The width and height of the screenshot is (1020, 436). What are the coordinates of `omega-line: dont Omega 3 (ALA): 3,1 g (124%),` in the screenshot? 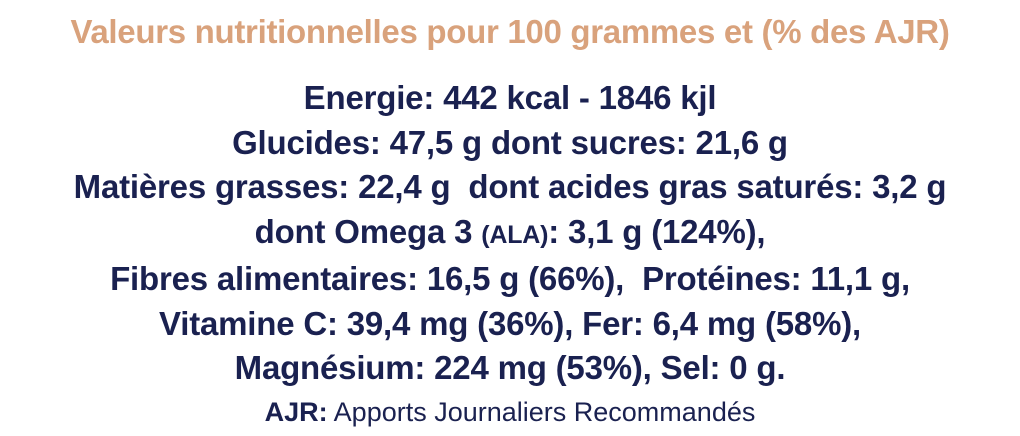 It's located at (510, 234).